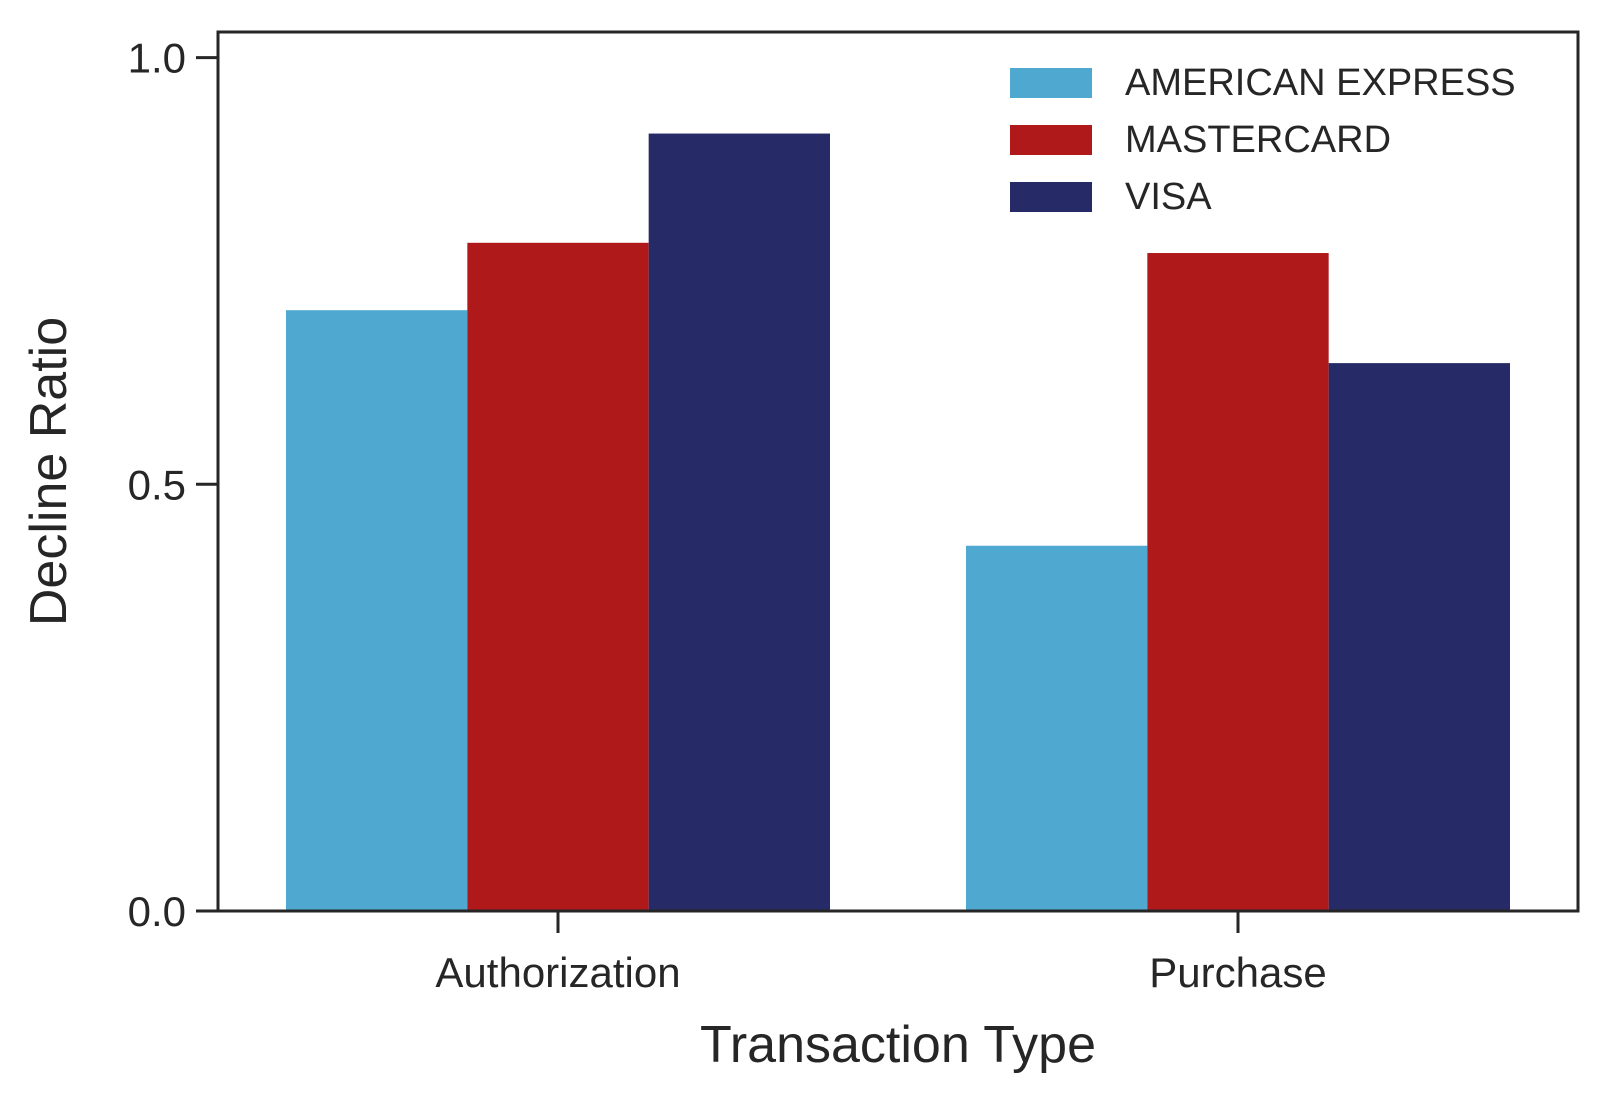  I want to click on bar-visa-purchase, so click(1419, 637).